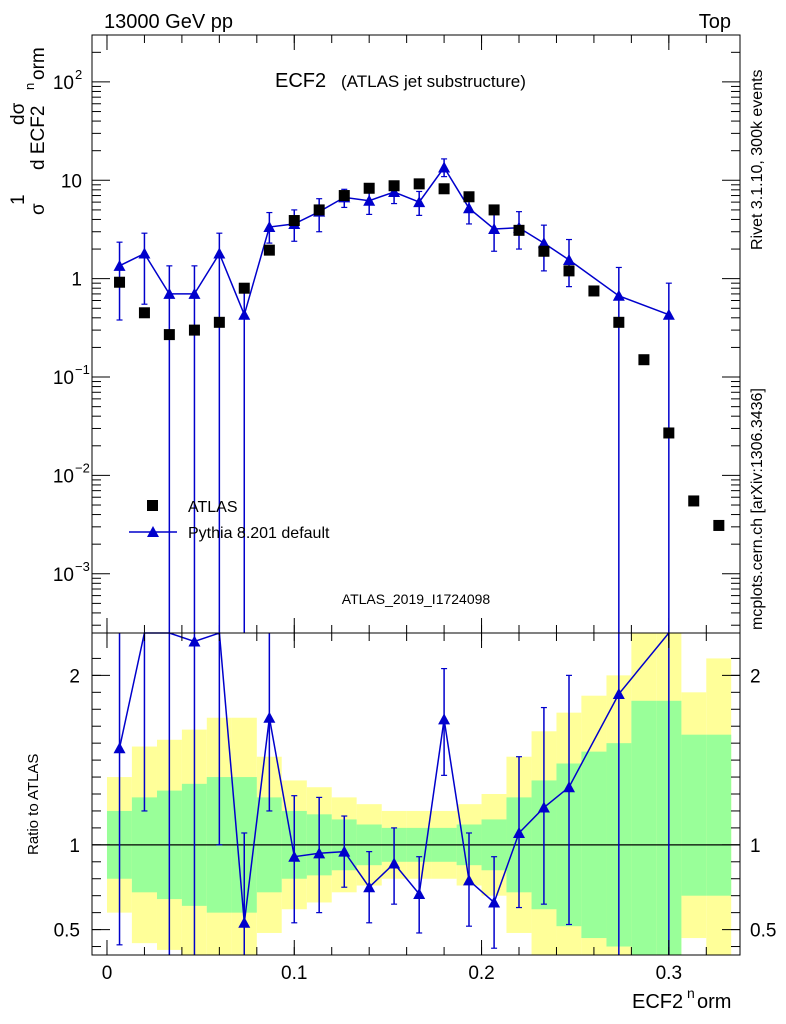 This screenshot has width=786, height=1024. Describe the element at coordinates (416, 599) in the screenshot. I see `analysis-id: ATLAS_2019_I1724098` at that location.